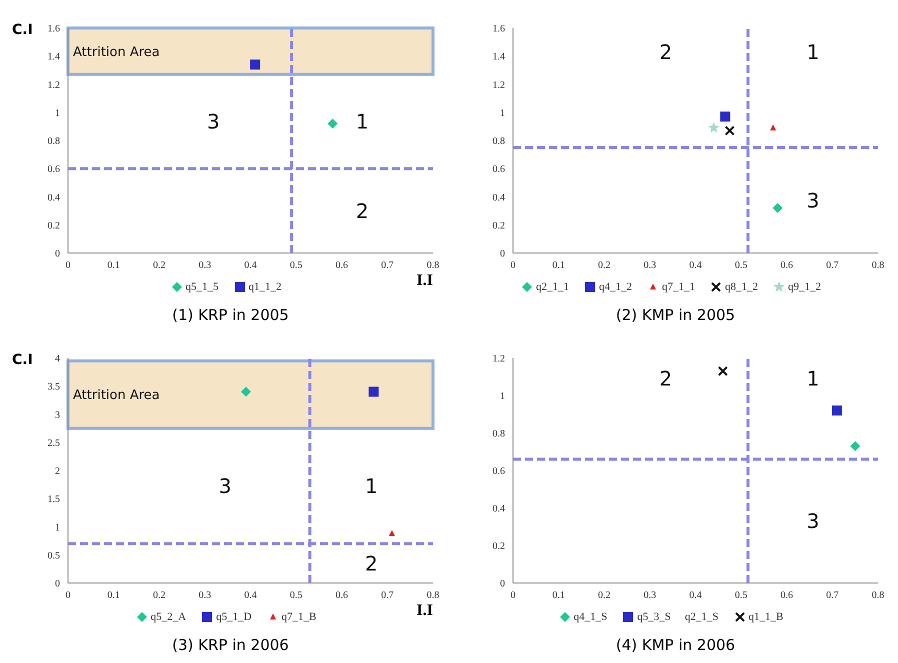 Image resolution: width=898 pixels, height=663 pixels. I want to click on y-tick-label: 4, so click(57, 359).